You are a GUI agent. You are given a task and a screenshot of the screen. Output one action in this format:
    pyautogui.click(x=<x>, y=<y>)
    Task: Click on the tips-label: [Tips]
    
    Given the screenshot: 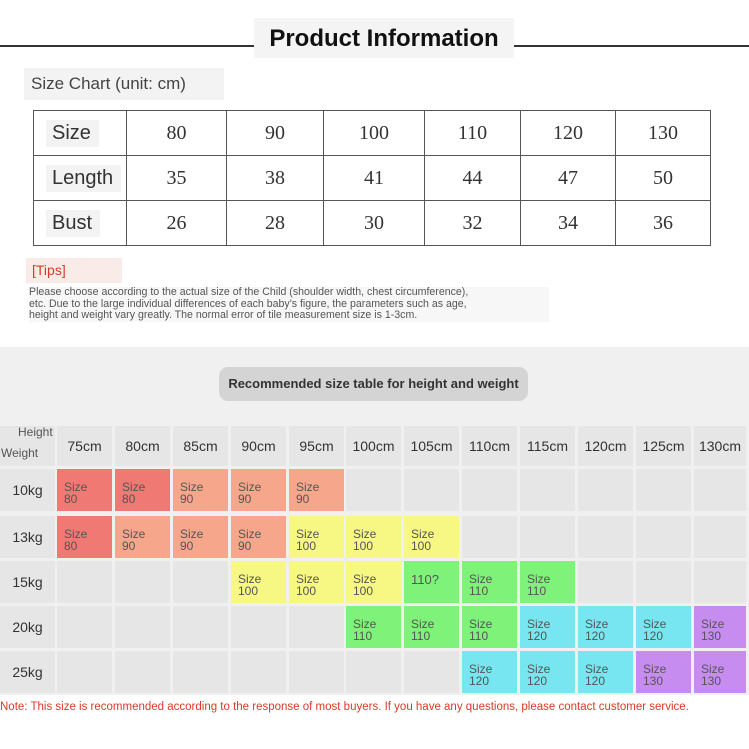 What is the action you would take?
    pyautogui.click(x=74, y=270)
    